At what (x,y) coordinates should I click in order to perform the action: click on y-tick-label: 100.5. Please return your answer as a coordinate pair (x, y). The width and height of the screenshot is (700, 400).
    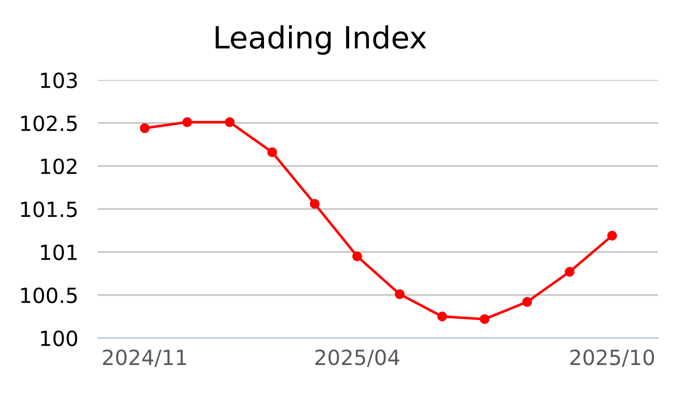
    Looking at the image, I should click on (49, 295).